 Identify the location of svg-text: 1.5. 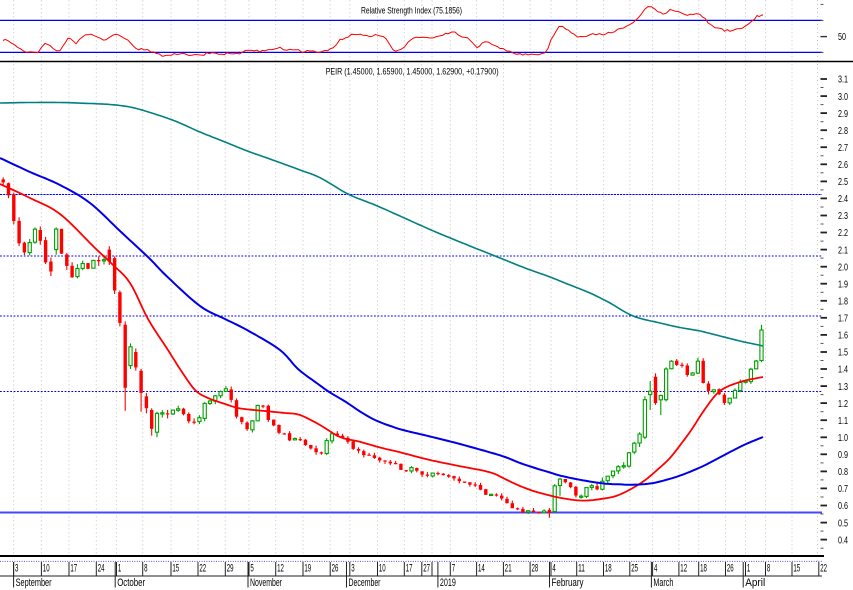
(843, 353).